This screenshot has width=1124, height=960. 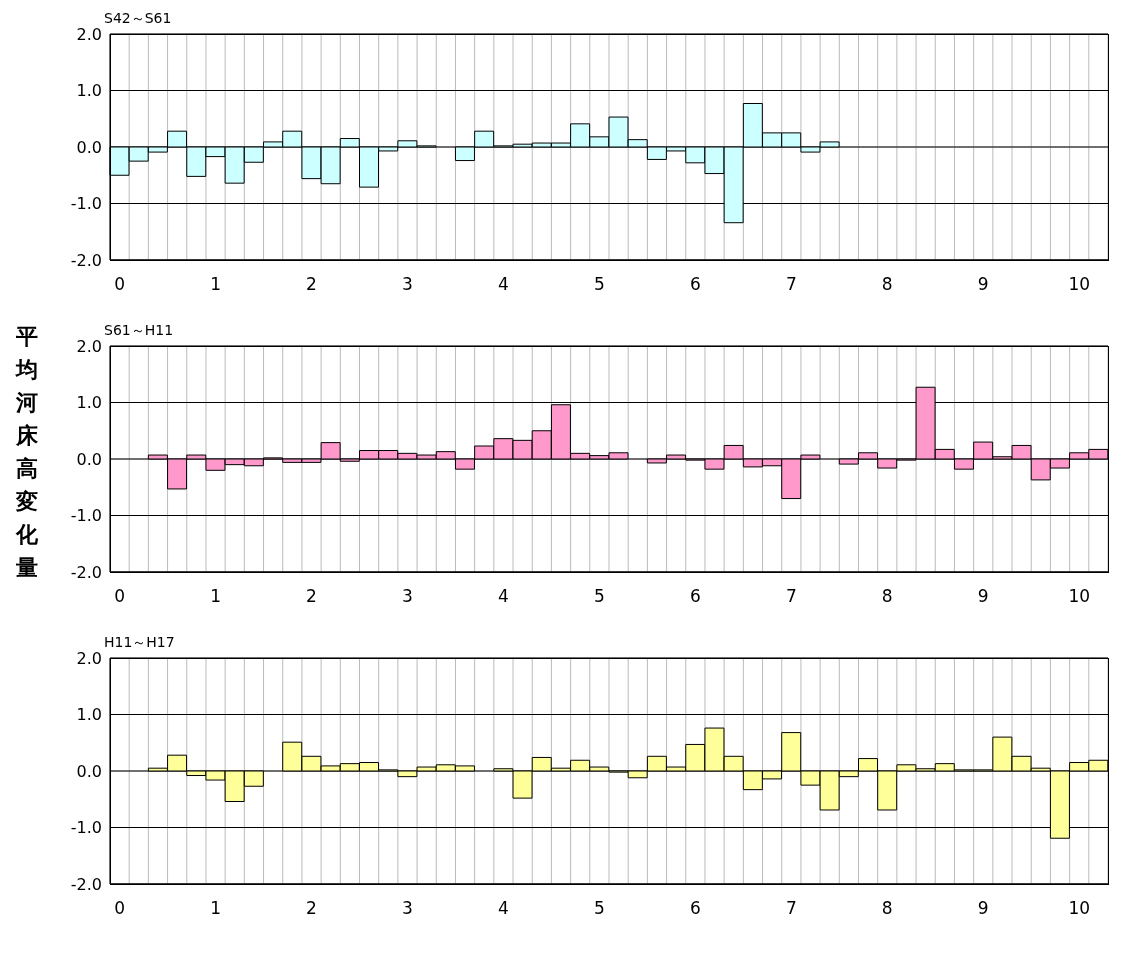 I want to click on chart-title: H11～H17, so click(x=139, y=643).